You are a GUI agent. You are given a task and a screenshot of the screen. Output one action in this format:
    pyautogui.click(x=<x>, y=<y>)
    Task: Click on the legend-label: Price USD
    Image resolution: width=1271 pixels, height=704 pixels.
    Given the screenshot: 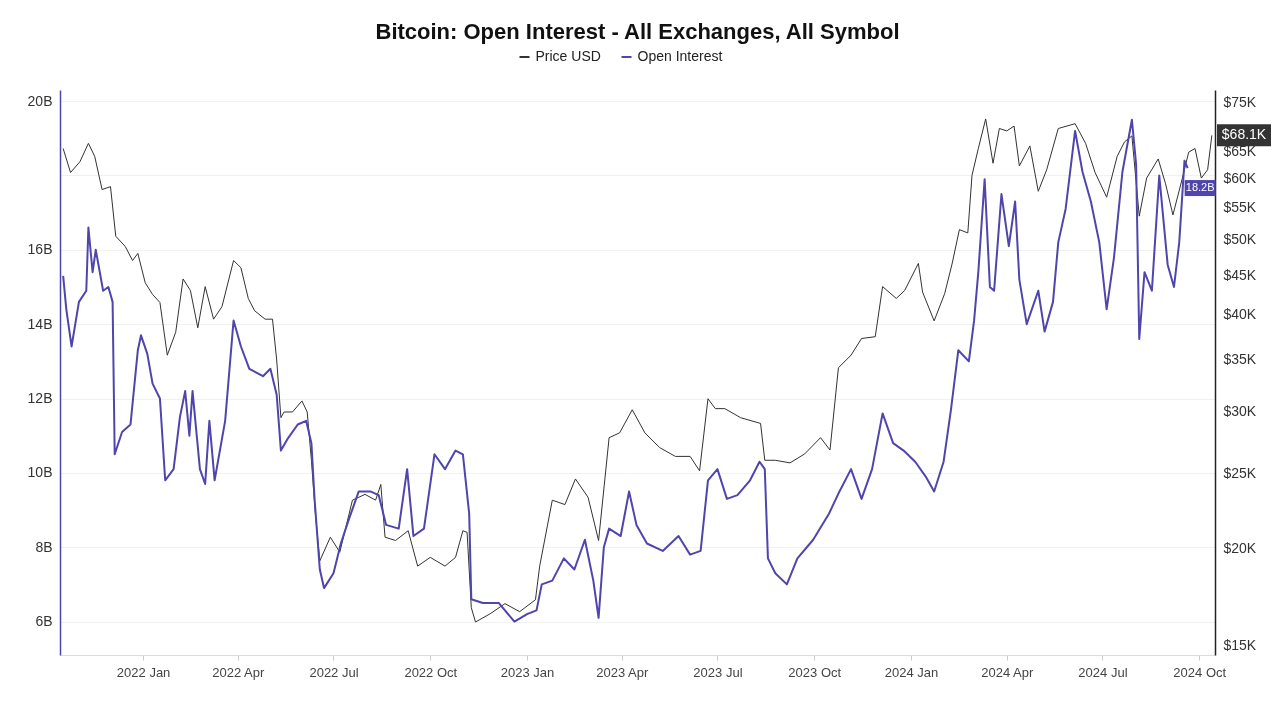 What is the action you would take?
    pyautogui.click(x=568, y=56)
    